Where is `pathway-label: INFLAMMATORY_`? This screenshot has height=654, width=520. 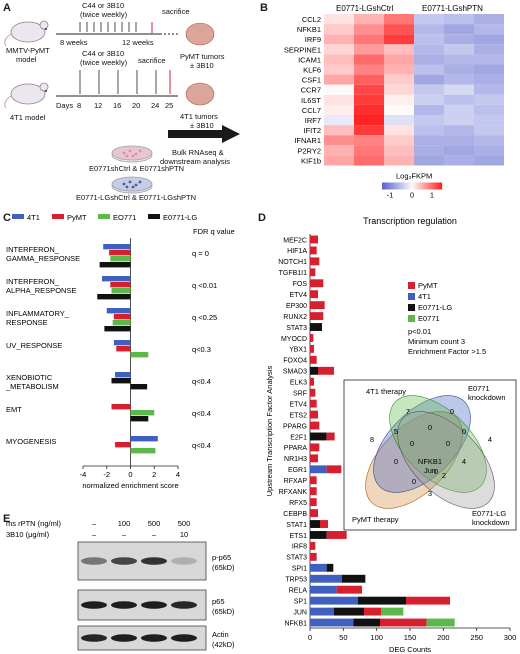
pathway-label: INFLAMMATORY_ is located at coordinates (38, 313).